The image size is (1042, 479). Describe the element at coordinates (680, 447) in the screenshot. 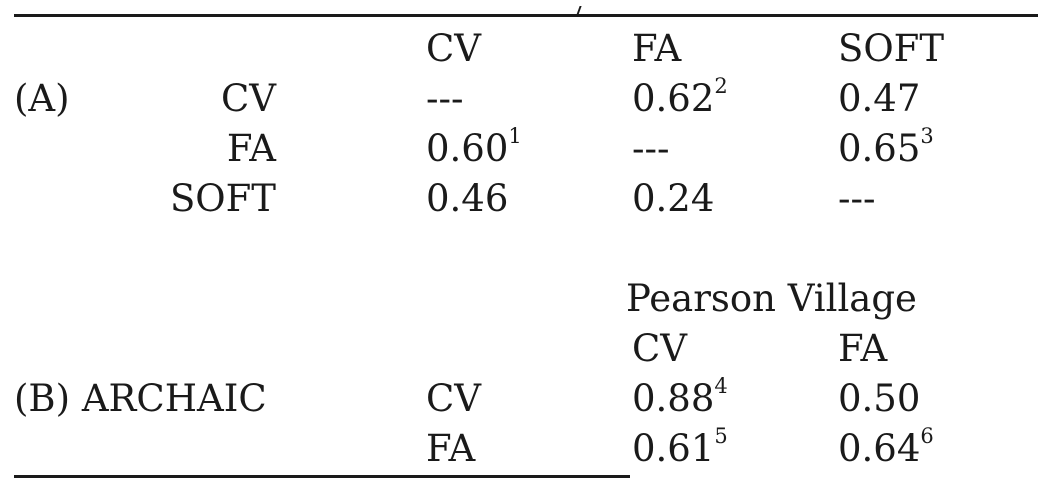

I see `b-cell-fa-cv: 0.615` at that location.